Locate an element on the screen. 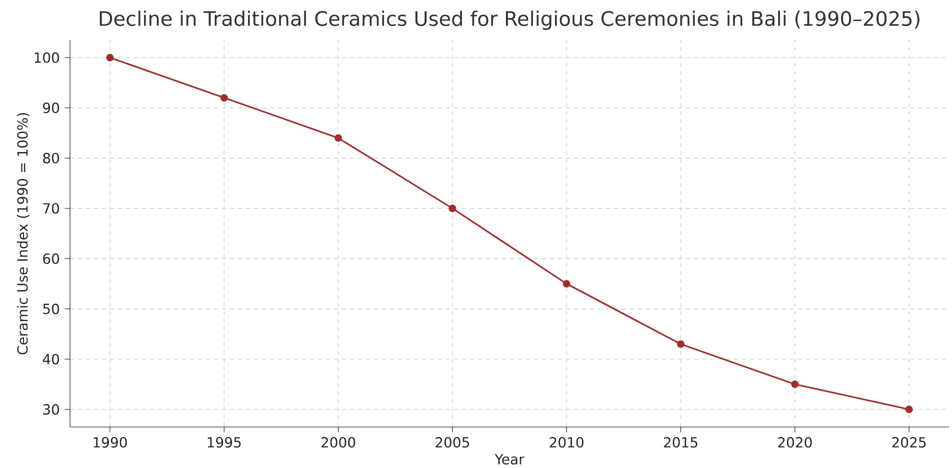  y-tick-label: 80 is located at coordinates (51, 158).